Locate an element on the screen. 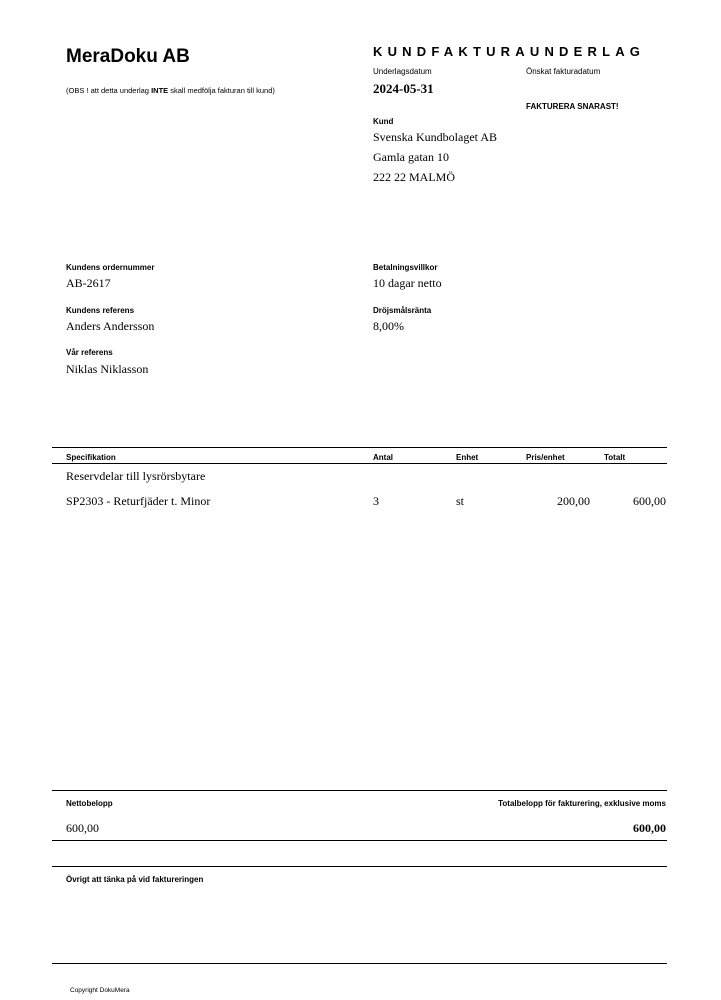 The width and height of the screenshot is (721, 1000). netto-label: Nettobelopp is located at coordinates (89, 803).